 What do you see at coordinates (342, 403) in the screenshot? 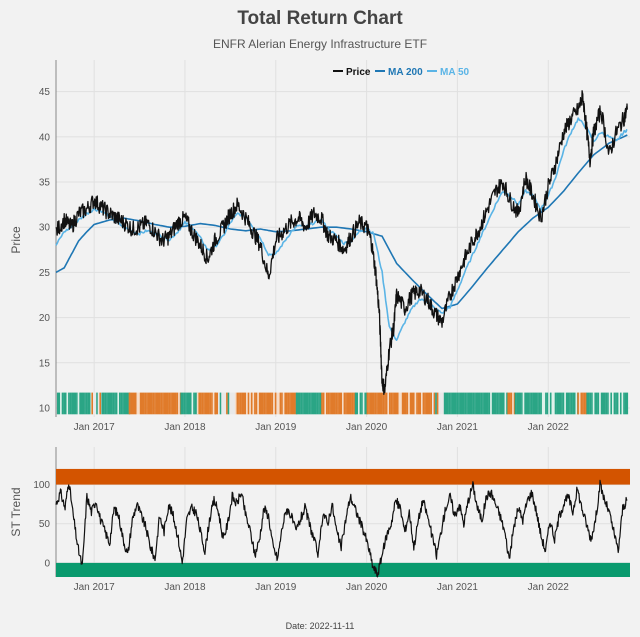
I see `regime-strip` at bounding box center [342, 403].